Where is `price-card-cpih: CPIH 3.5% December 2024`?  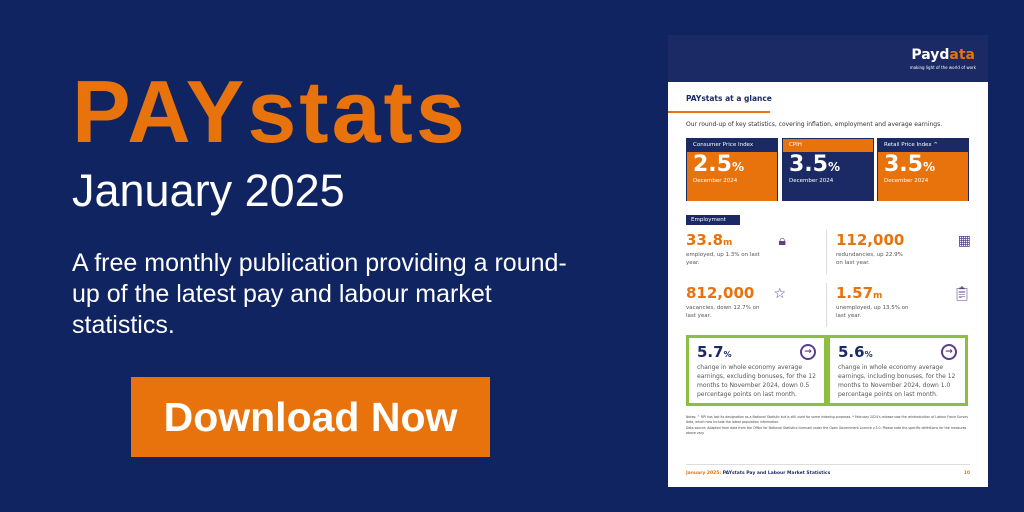
price-card-cpih: CPIH 3.5% December 2024 is located at coordinates (828, 169).